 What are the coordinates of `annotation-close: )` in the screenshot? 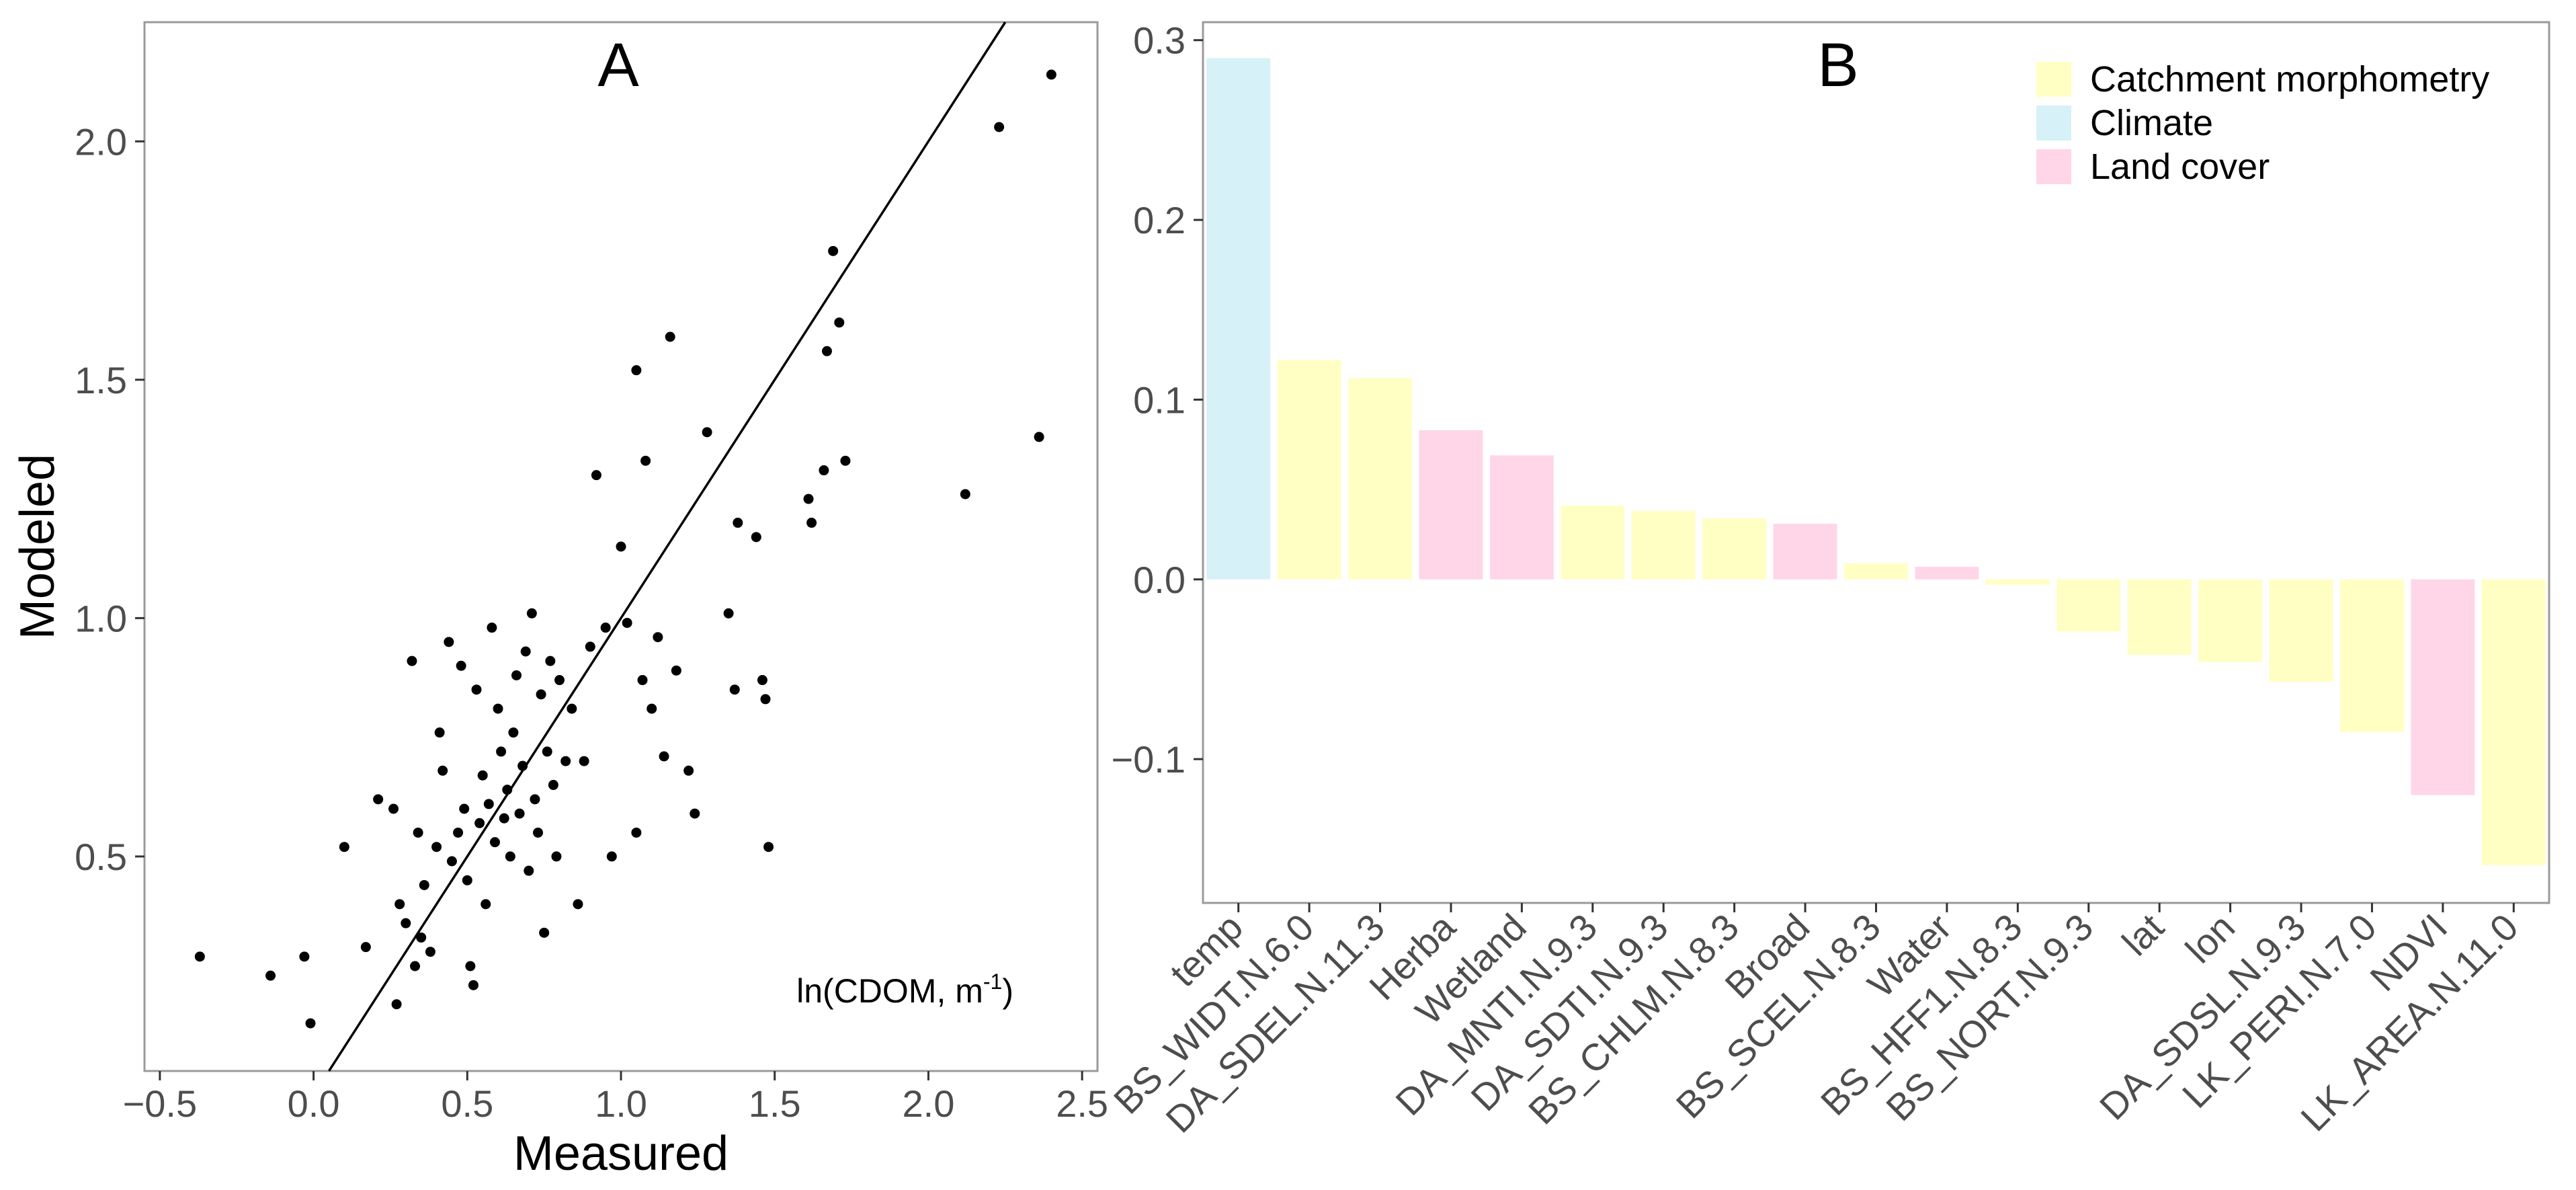 It's located at (1008, 991).